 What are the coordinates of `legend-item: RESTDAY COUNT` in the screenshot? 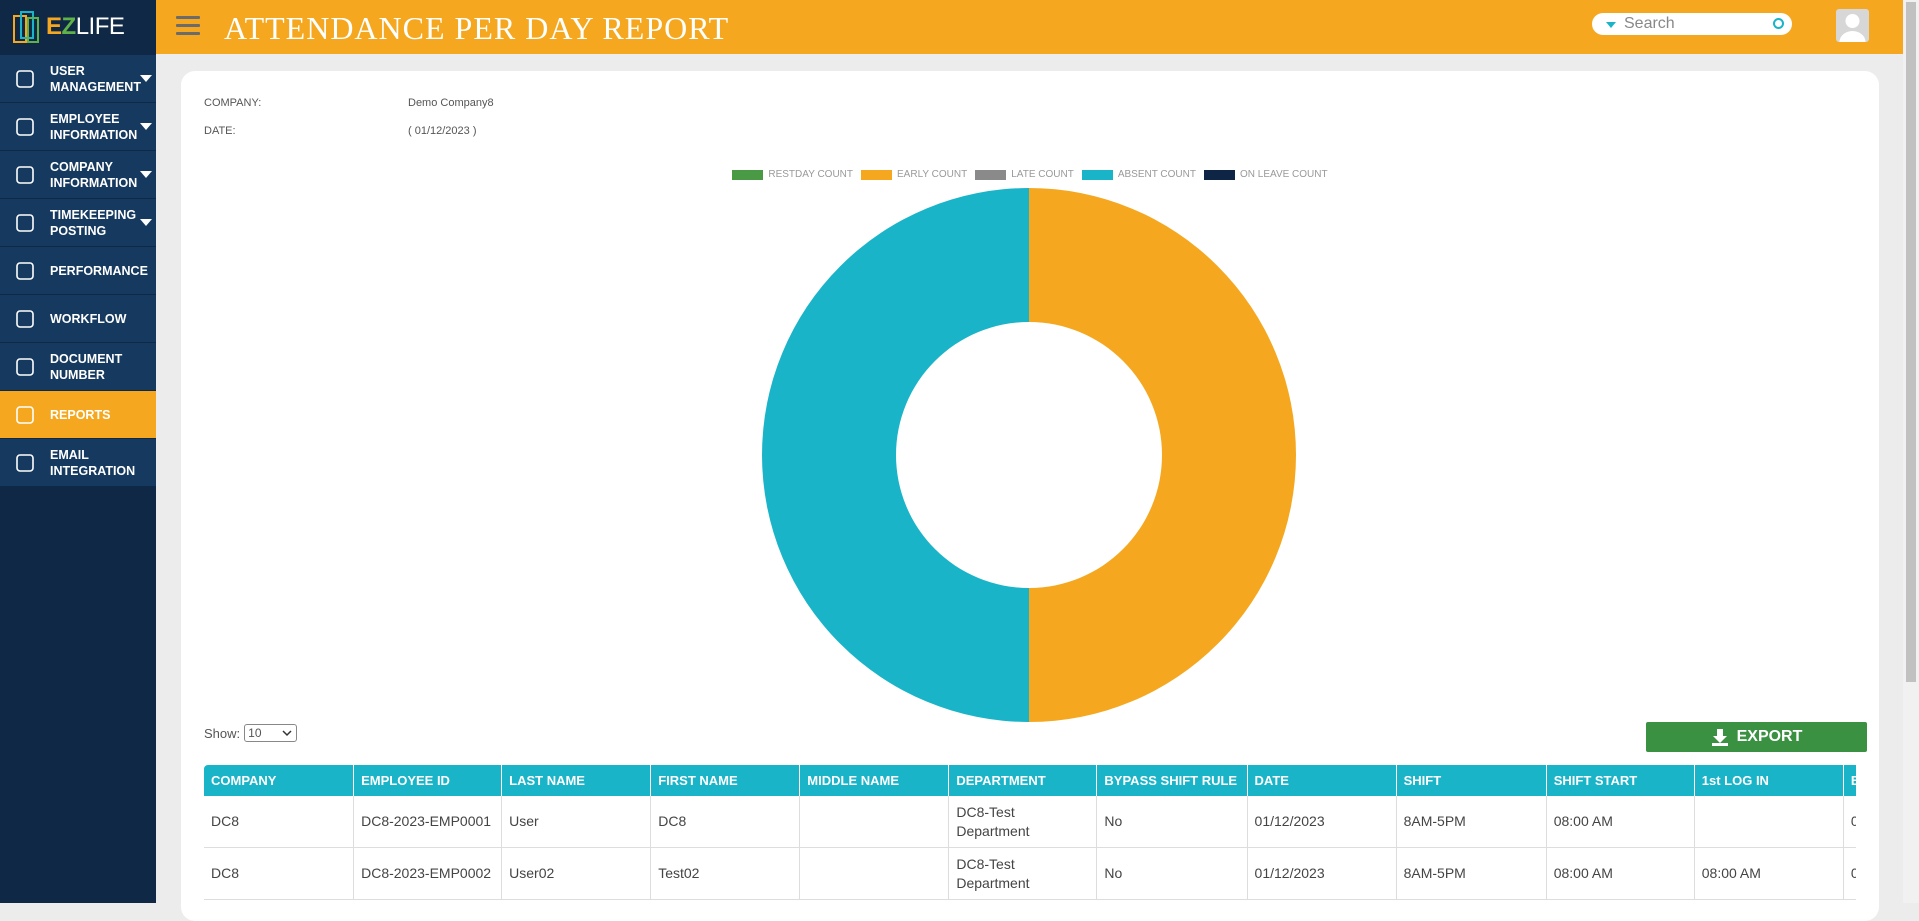 It's located at (792, 174).